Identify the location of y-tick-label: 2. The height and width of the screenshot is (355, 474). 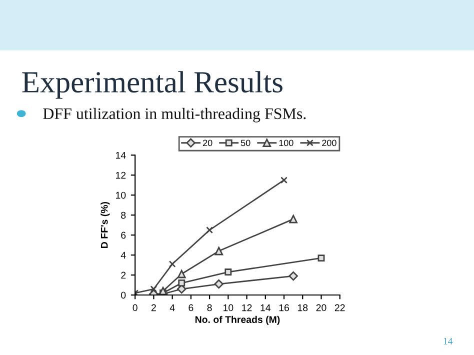
(123, 275).